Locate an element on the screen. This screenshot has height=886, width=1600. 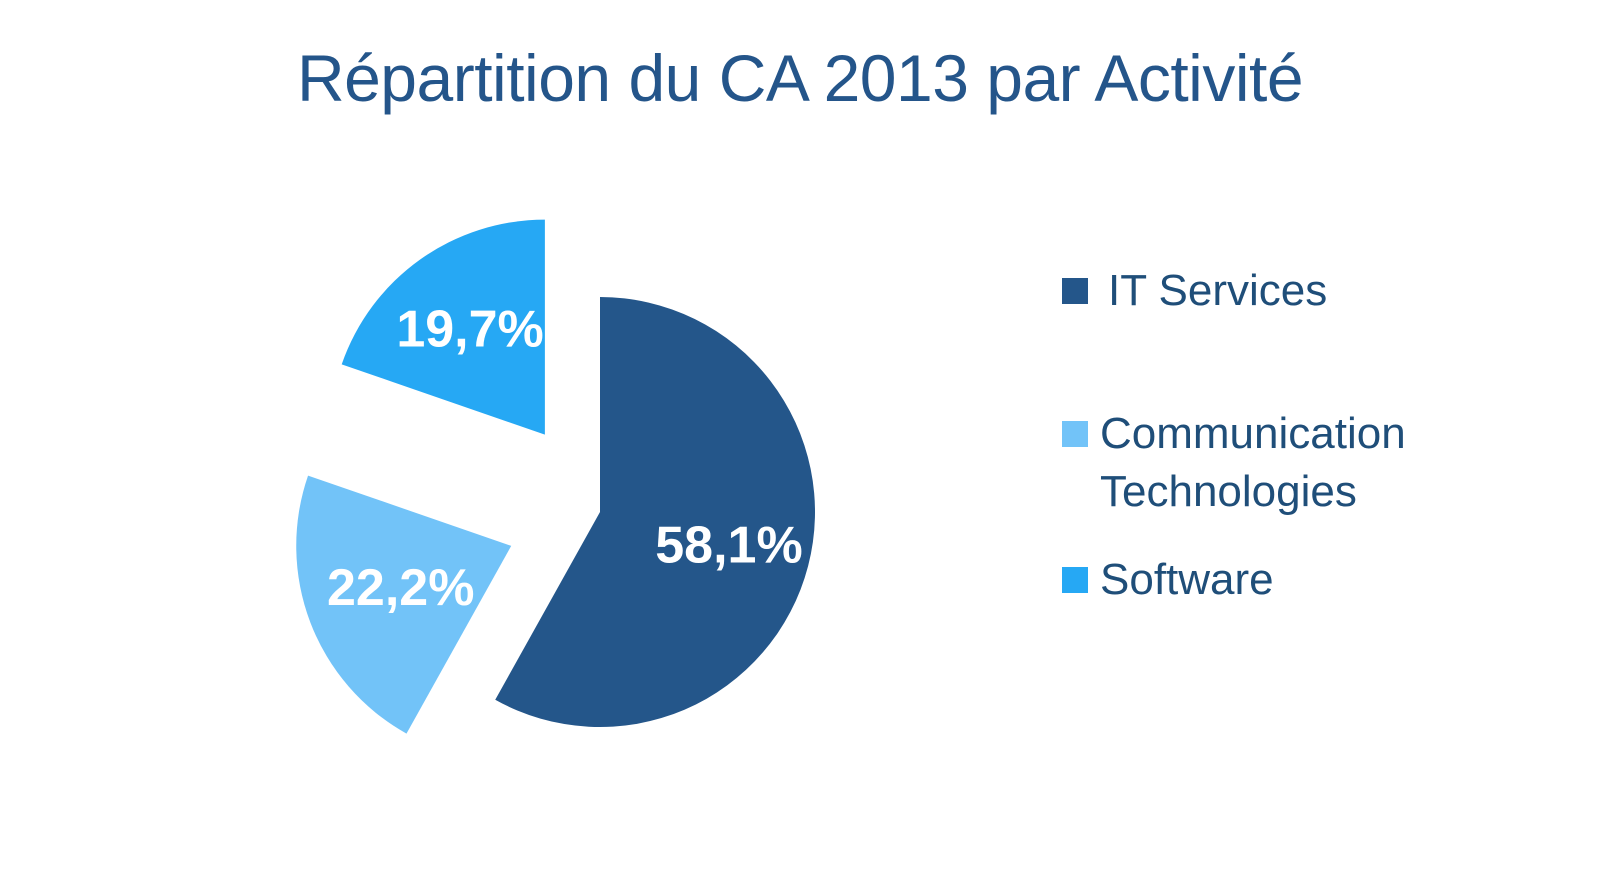
legend-item-communication-technologies: Communication Technologies is located at coordinates (1234, 463).